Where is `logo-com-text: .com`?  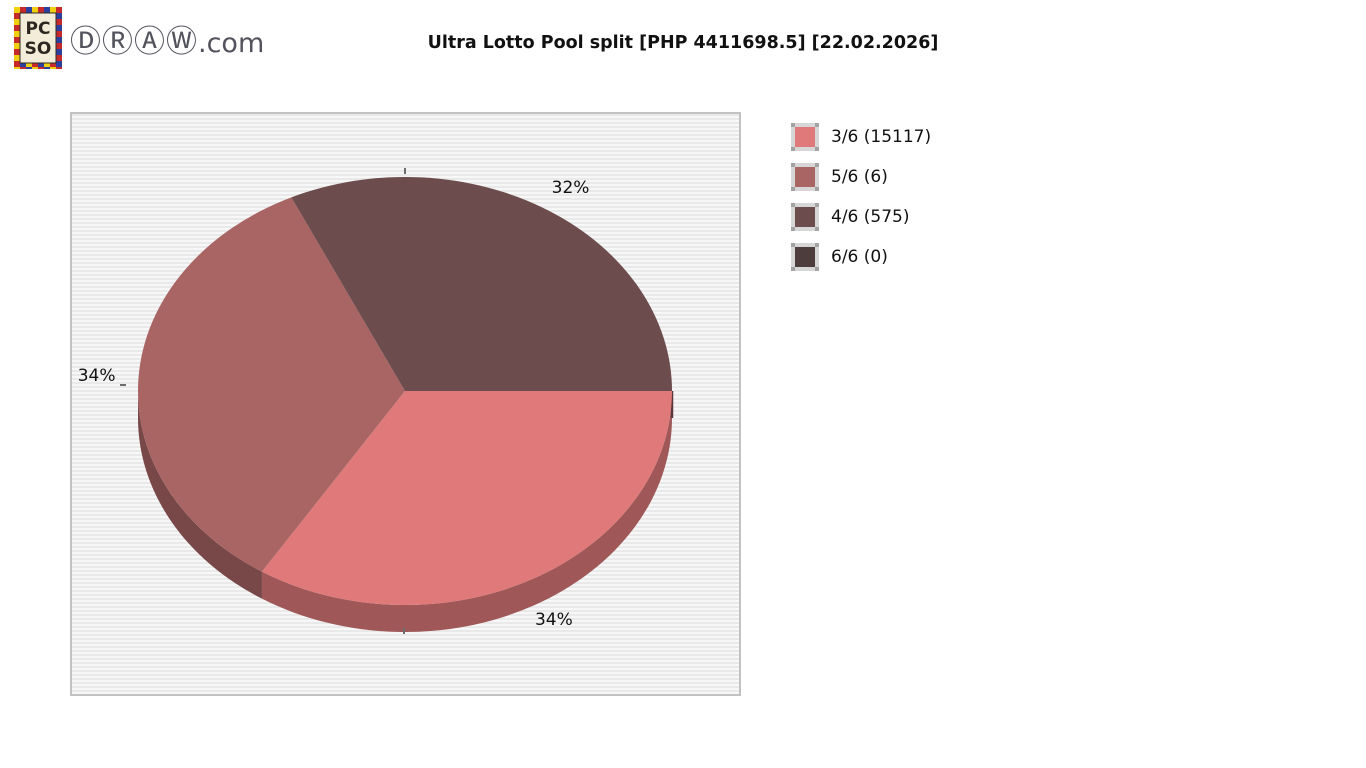
logo-com-text: .com is located at coordinates (231, 43).